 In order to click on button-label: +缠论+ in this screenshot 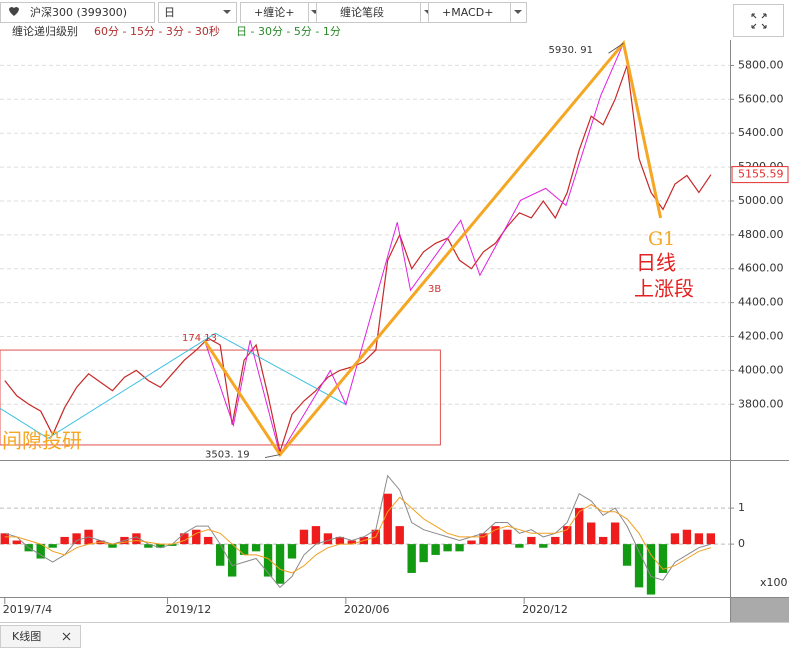, I will do `click(274, 12)`.